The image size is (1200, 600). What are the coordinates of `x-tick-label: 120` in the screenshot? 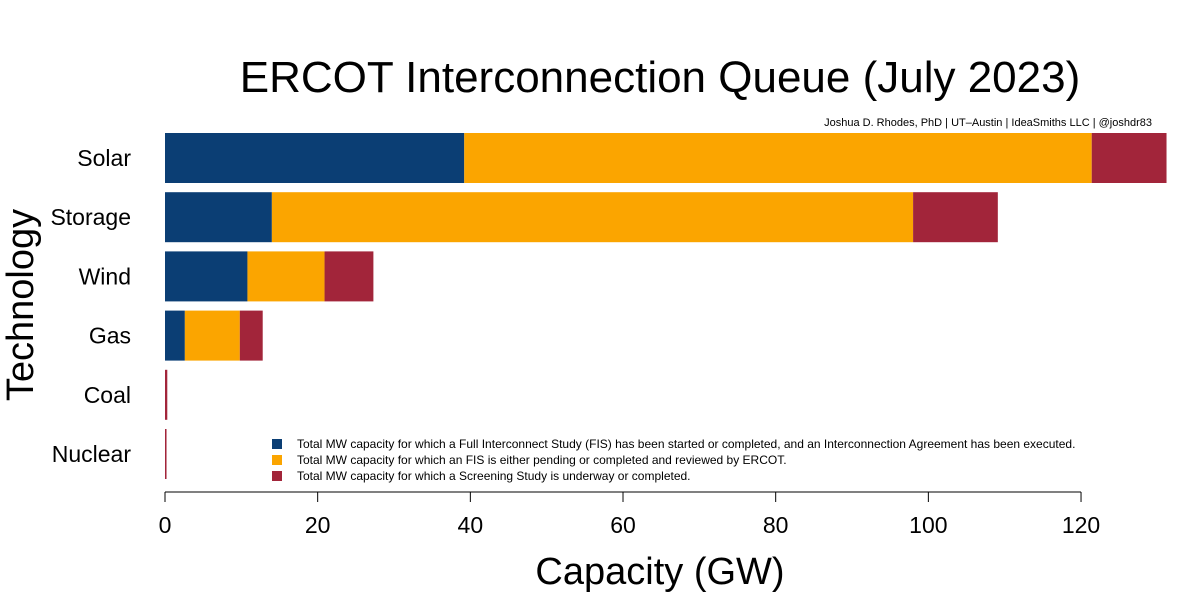 It's located at (1081, 525).